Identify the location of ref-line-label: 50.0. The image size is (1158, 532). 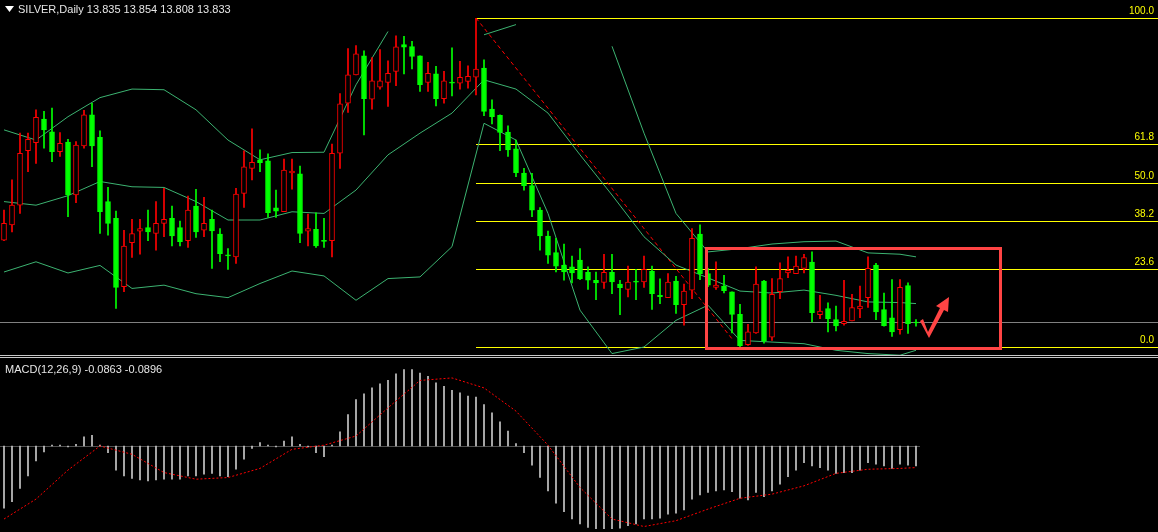
(1144, 176).